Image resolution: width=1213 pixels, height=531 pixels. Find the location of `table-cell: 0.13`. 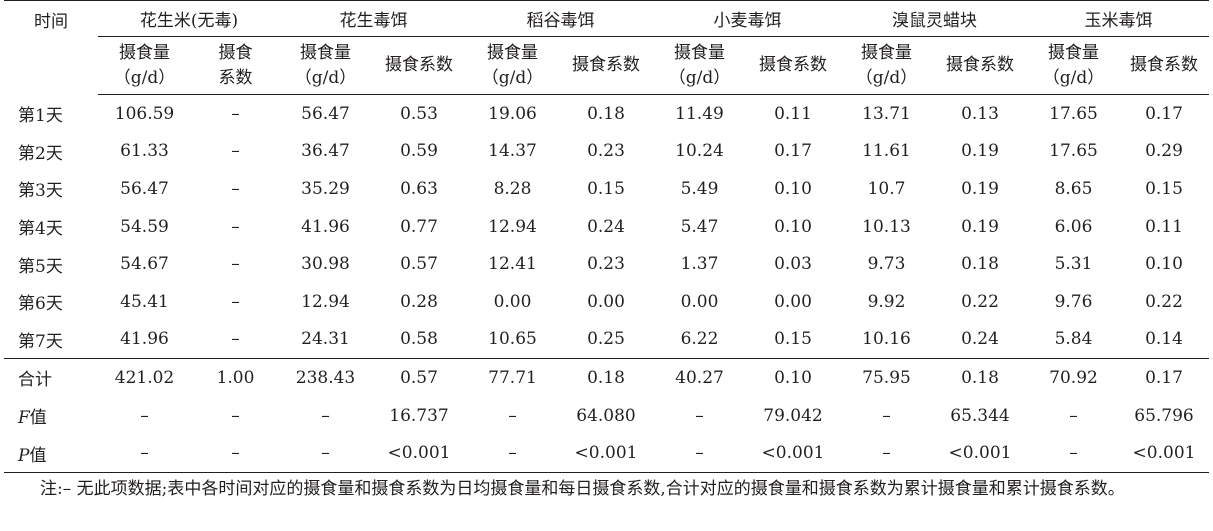

table-cell: 0.13 is located at coordinates (980, 113).